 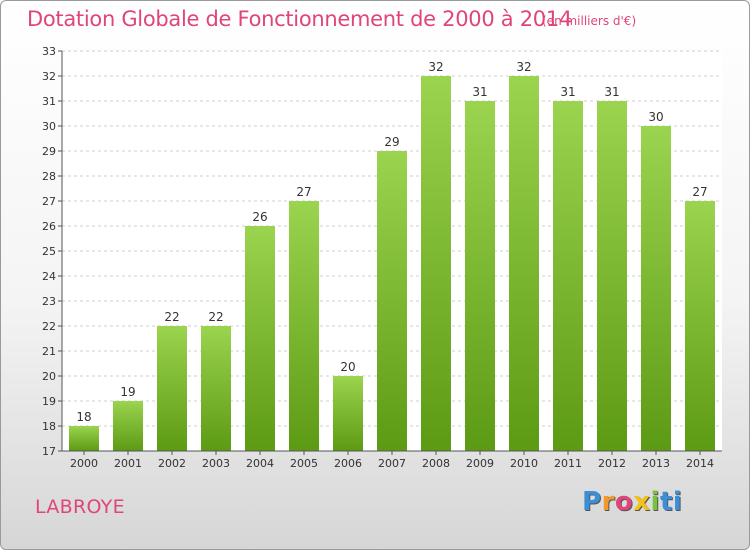 What do you see at coordinates (436, 463) in the screenshot?
I see `x-tick-label: 2008` at bounding box center [436, 463].